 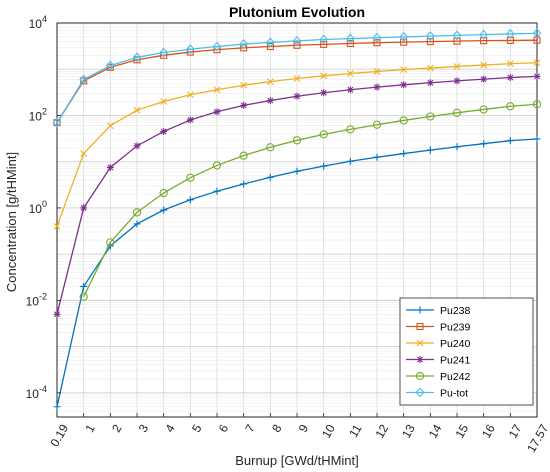 I want to click on legend-item-pu-tot: Pu-tot, so click(x=437, y=393).